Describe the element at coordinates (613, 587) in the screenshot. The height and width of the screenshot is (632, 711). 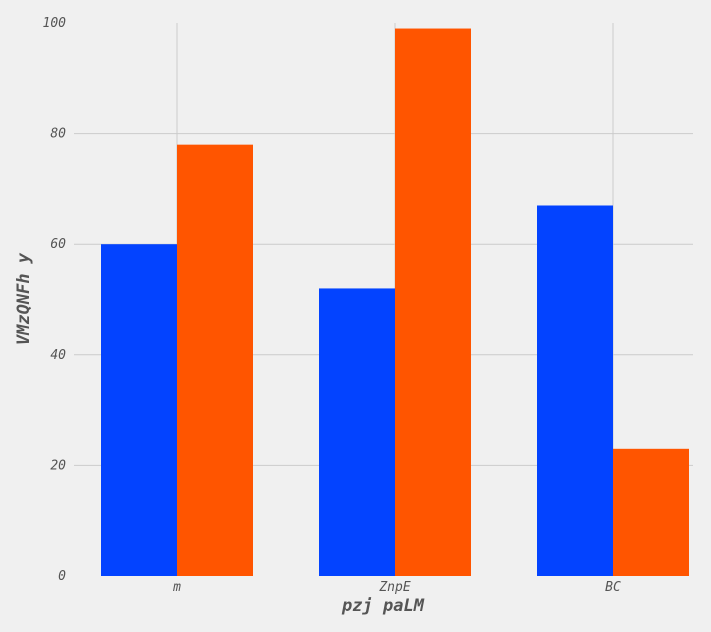
I see `x-tick-label: BC` at that location.